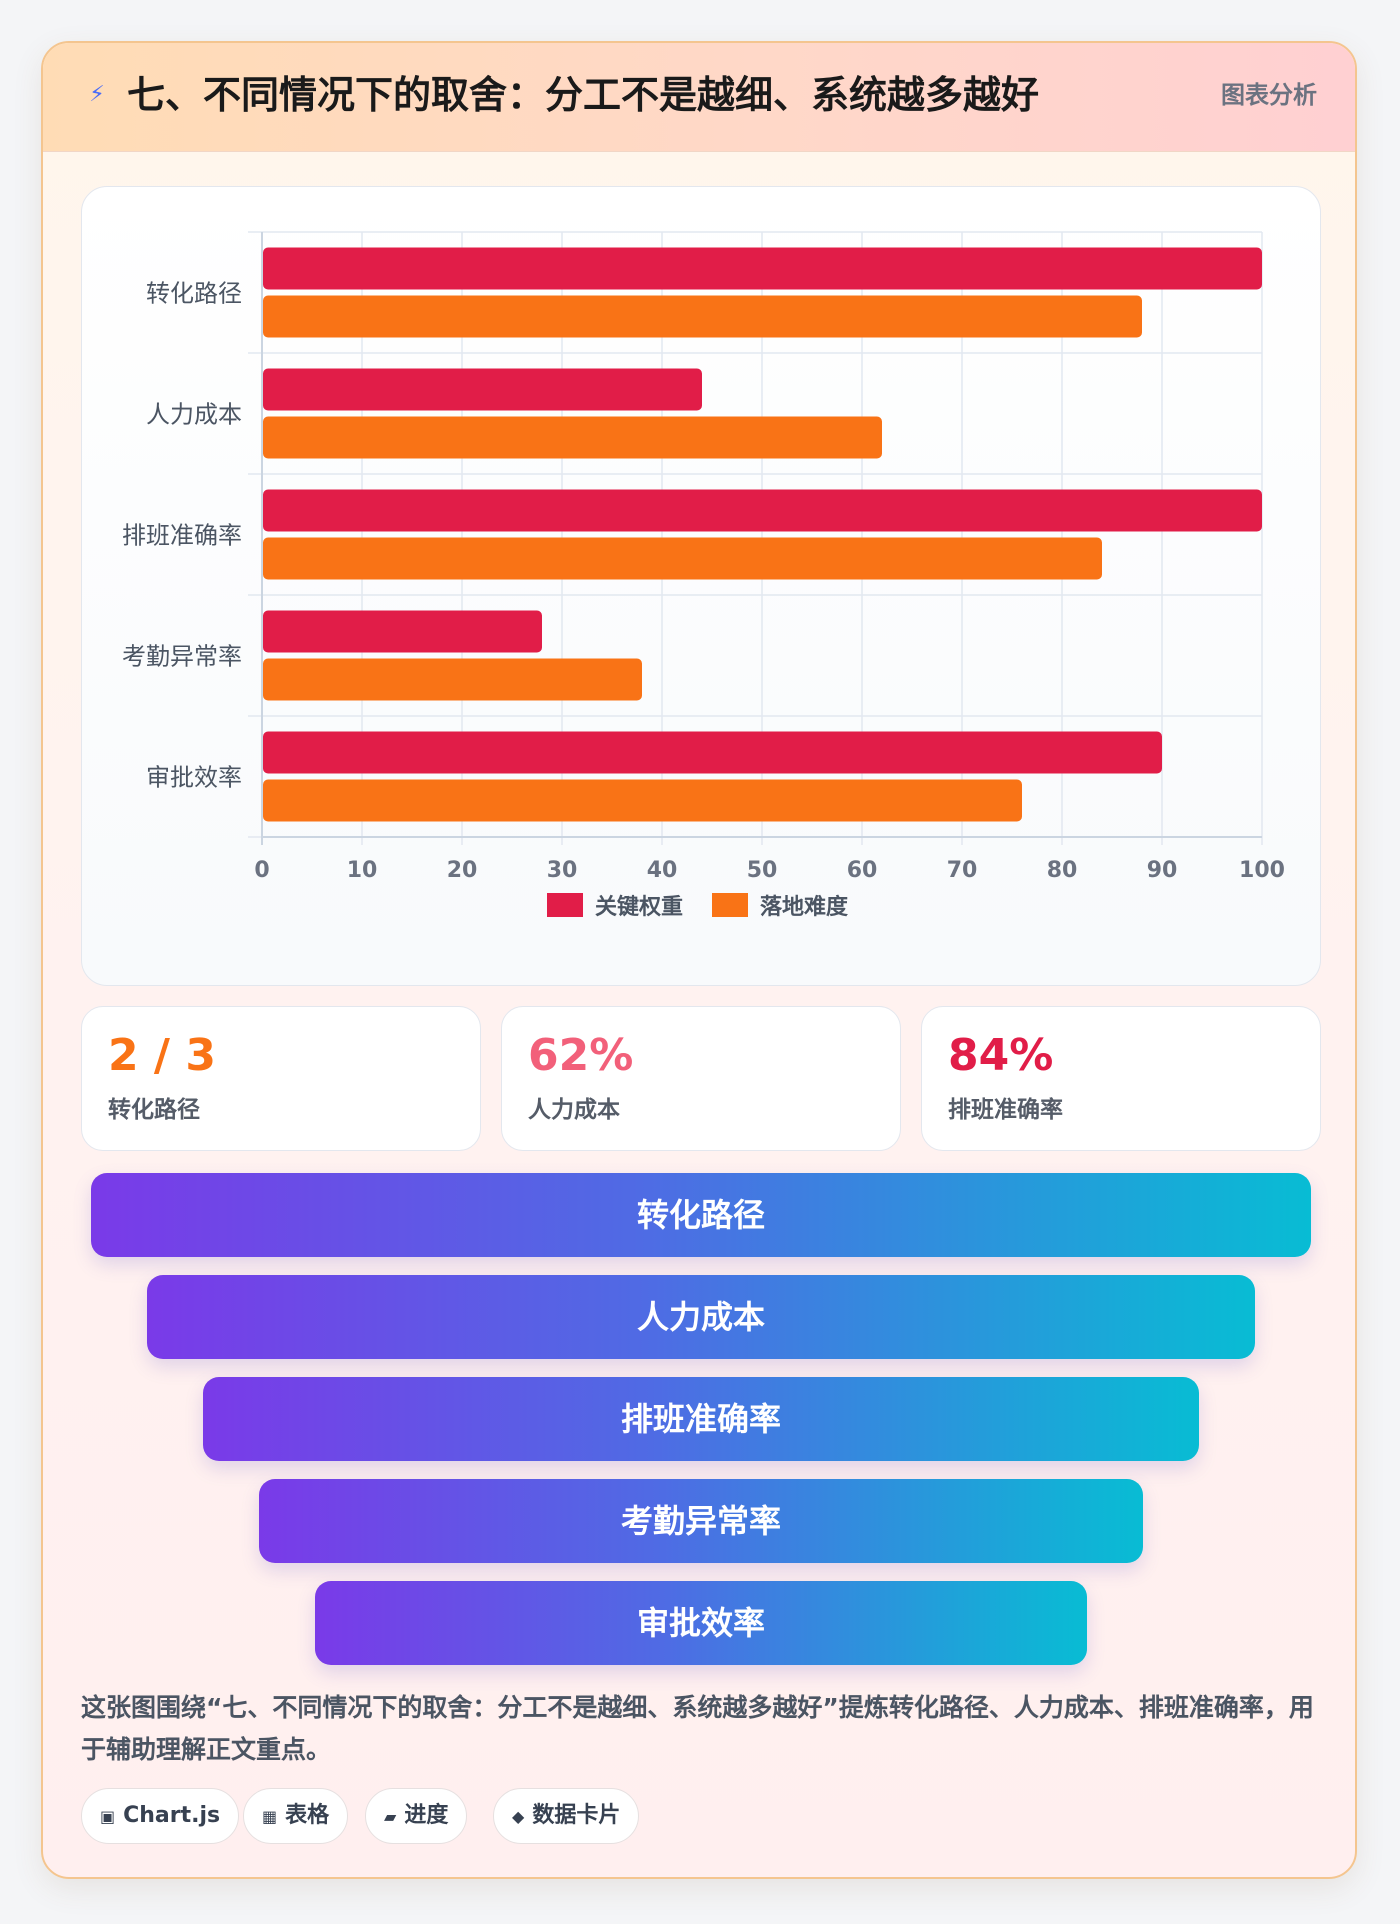 The width and height of the screenshot is (1400, 1924). Describe the element at coordinates (362, 870) in the screenshot. I see `x-tick-label: 10` at that location.